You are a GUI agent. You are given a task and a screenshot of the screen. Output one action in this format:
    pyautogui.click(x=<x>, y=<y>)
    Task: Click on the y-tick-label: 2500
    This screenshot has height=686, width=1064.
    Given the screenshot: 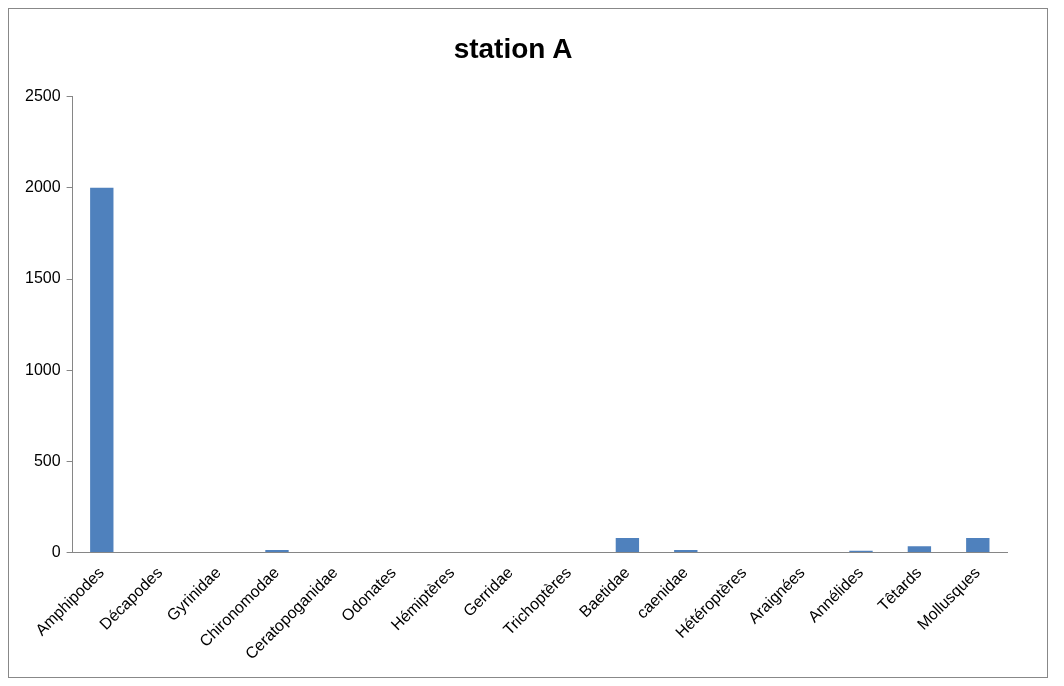 What is the action you would take?
    pyautogui.click(x=43, y=96)
    